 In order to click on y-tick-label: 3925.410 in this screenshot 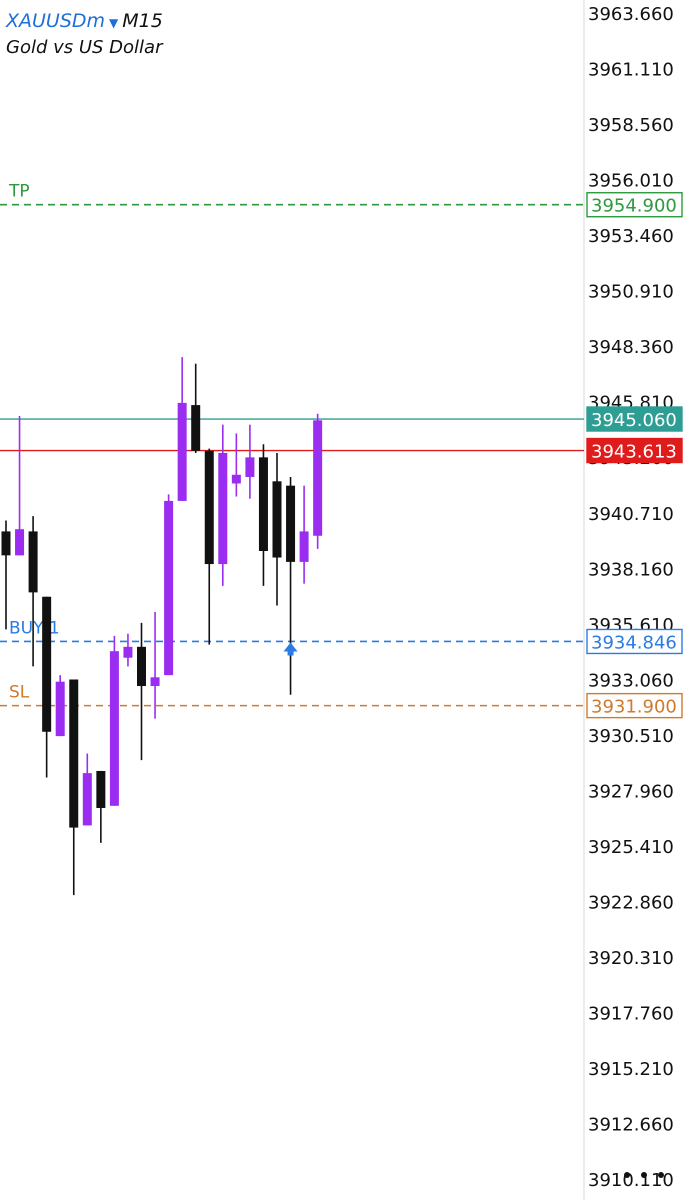, I will do `click(631, 847)`.